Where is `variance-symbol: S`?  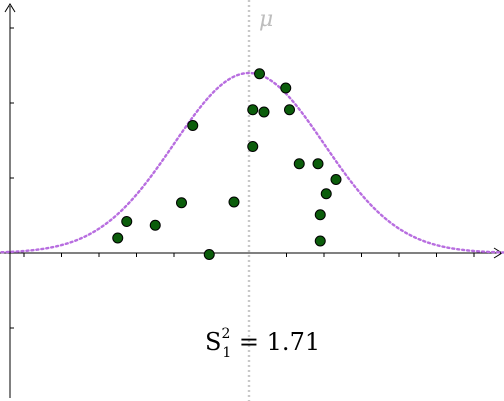
variance-symbol: S is located at coordinates (213, 342).